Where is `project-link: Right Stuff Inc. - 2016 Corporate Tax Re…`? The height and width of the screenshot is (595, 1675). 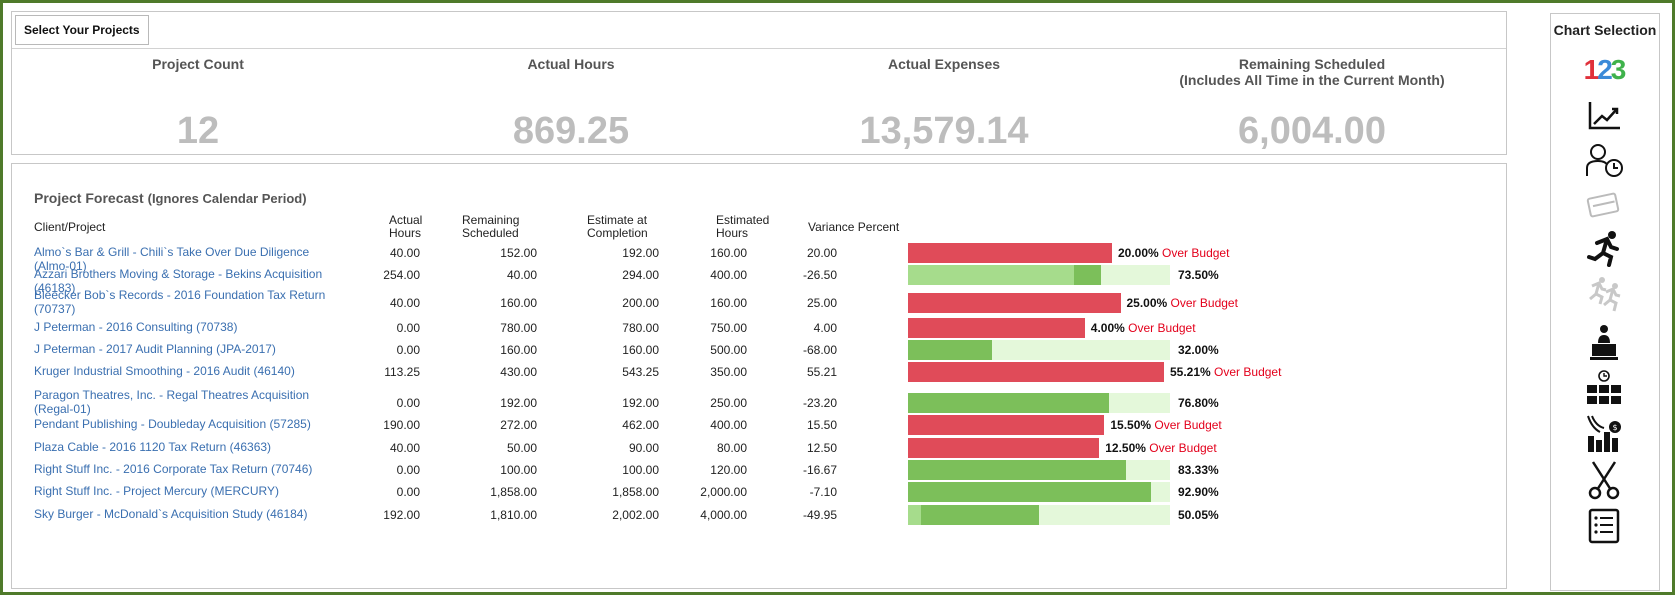 project-link: Right Stuff Inc. - 2016 Corporate Tax Re… is located at coordinates (173, 469).